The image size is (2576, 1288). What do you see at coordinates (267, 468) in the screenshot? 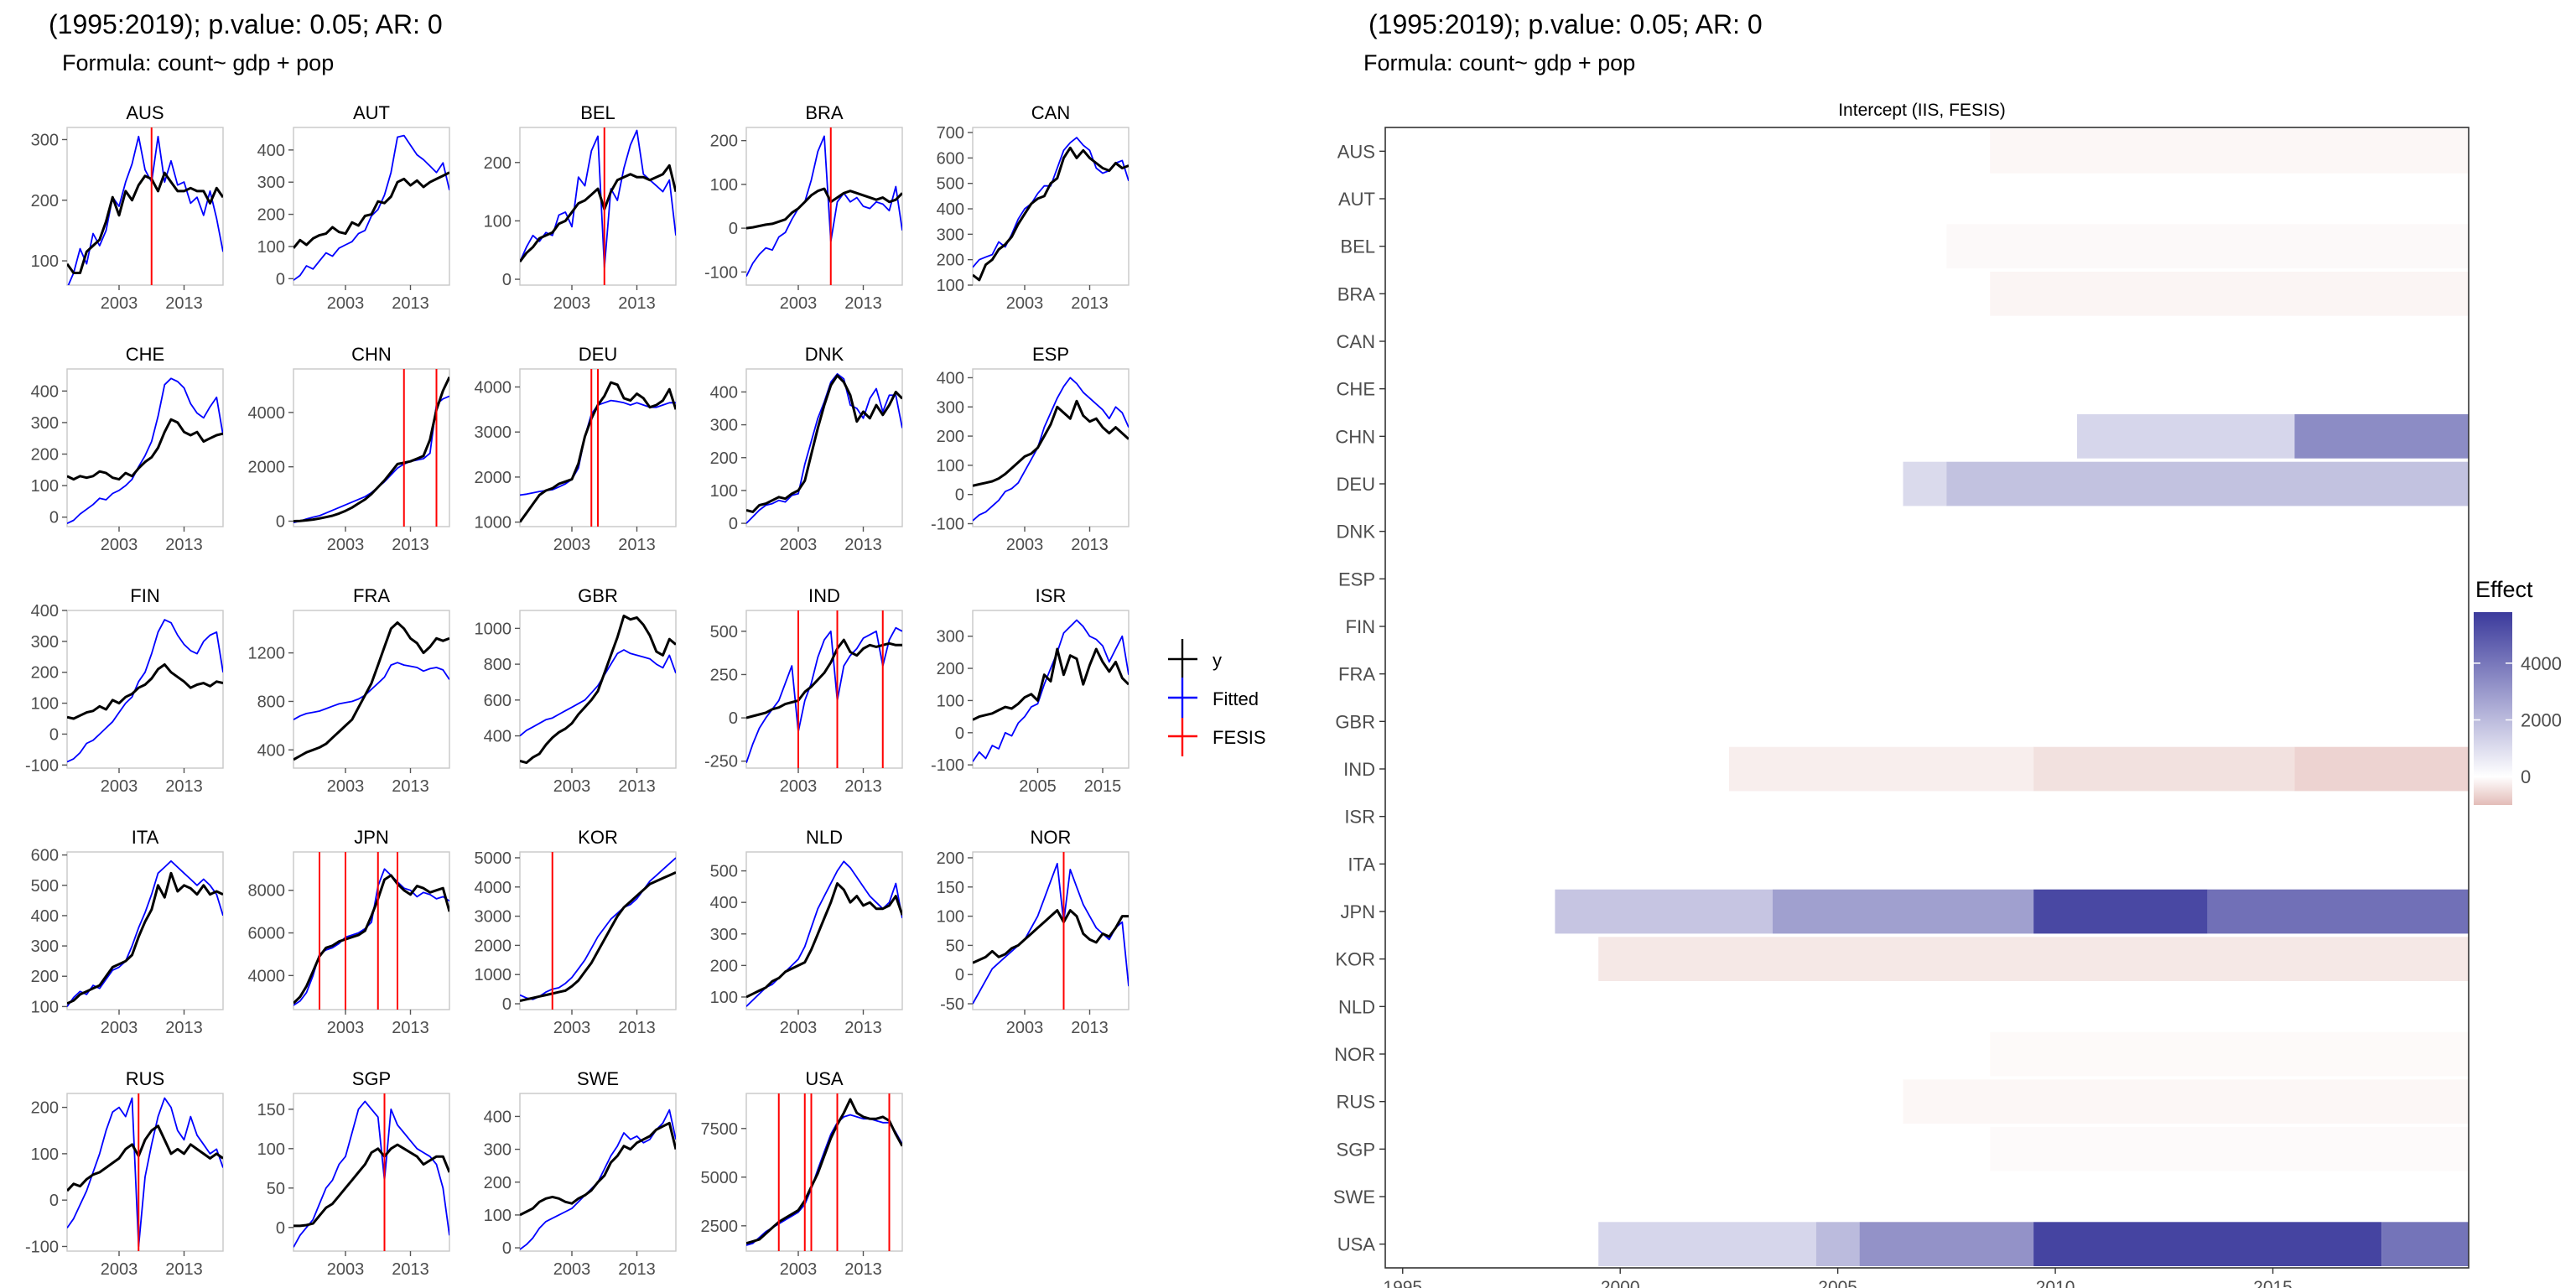
I see `y-tick-label: 2000` at bounding box center [267, 468].